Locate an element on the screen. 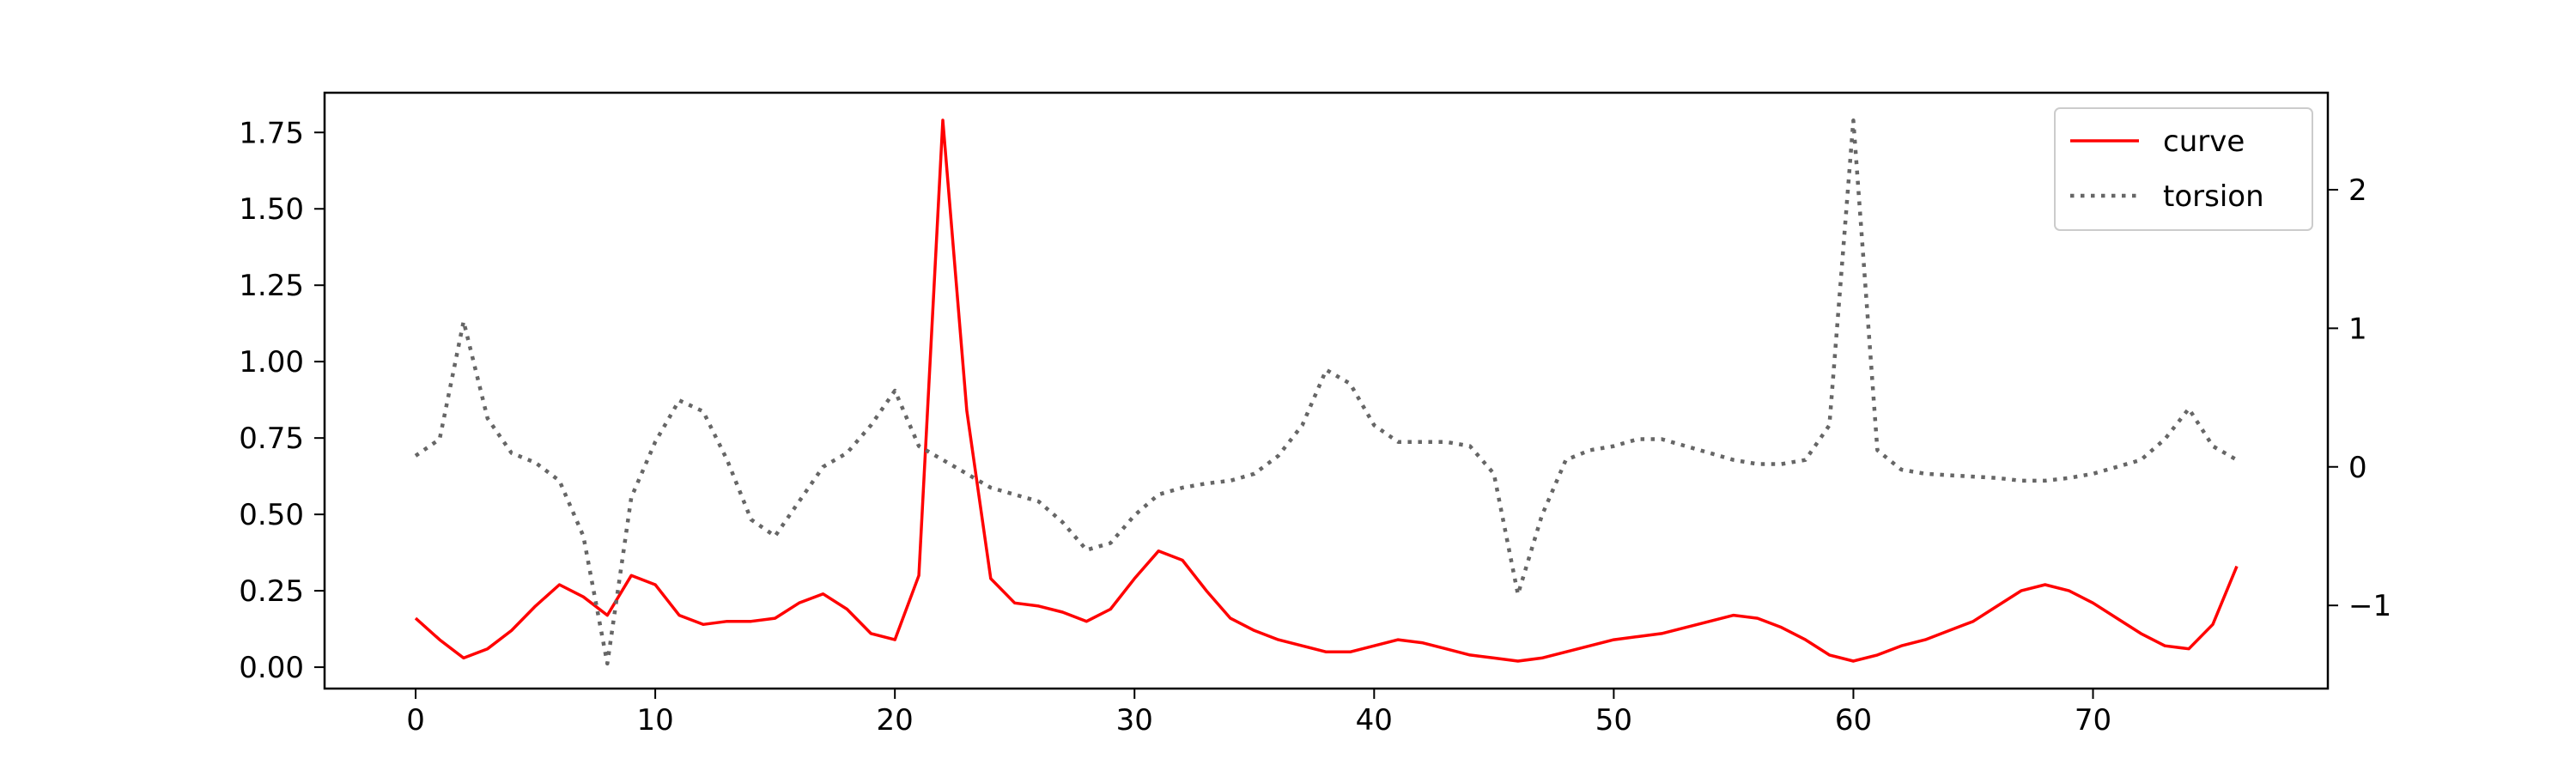 The height and width of the screenshot is (777, 2576). x-tick-label: 0 is located at coordinates (415, 720).